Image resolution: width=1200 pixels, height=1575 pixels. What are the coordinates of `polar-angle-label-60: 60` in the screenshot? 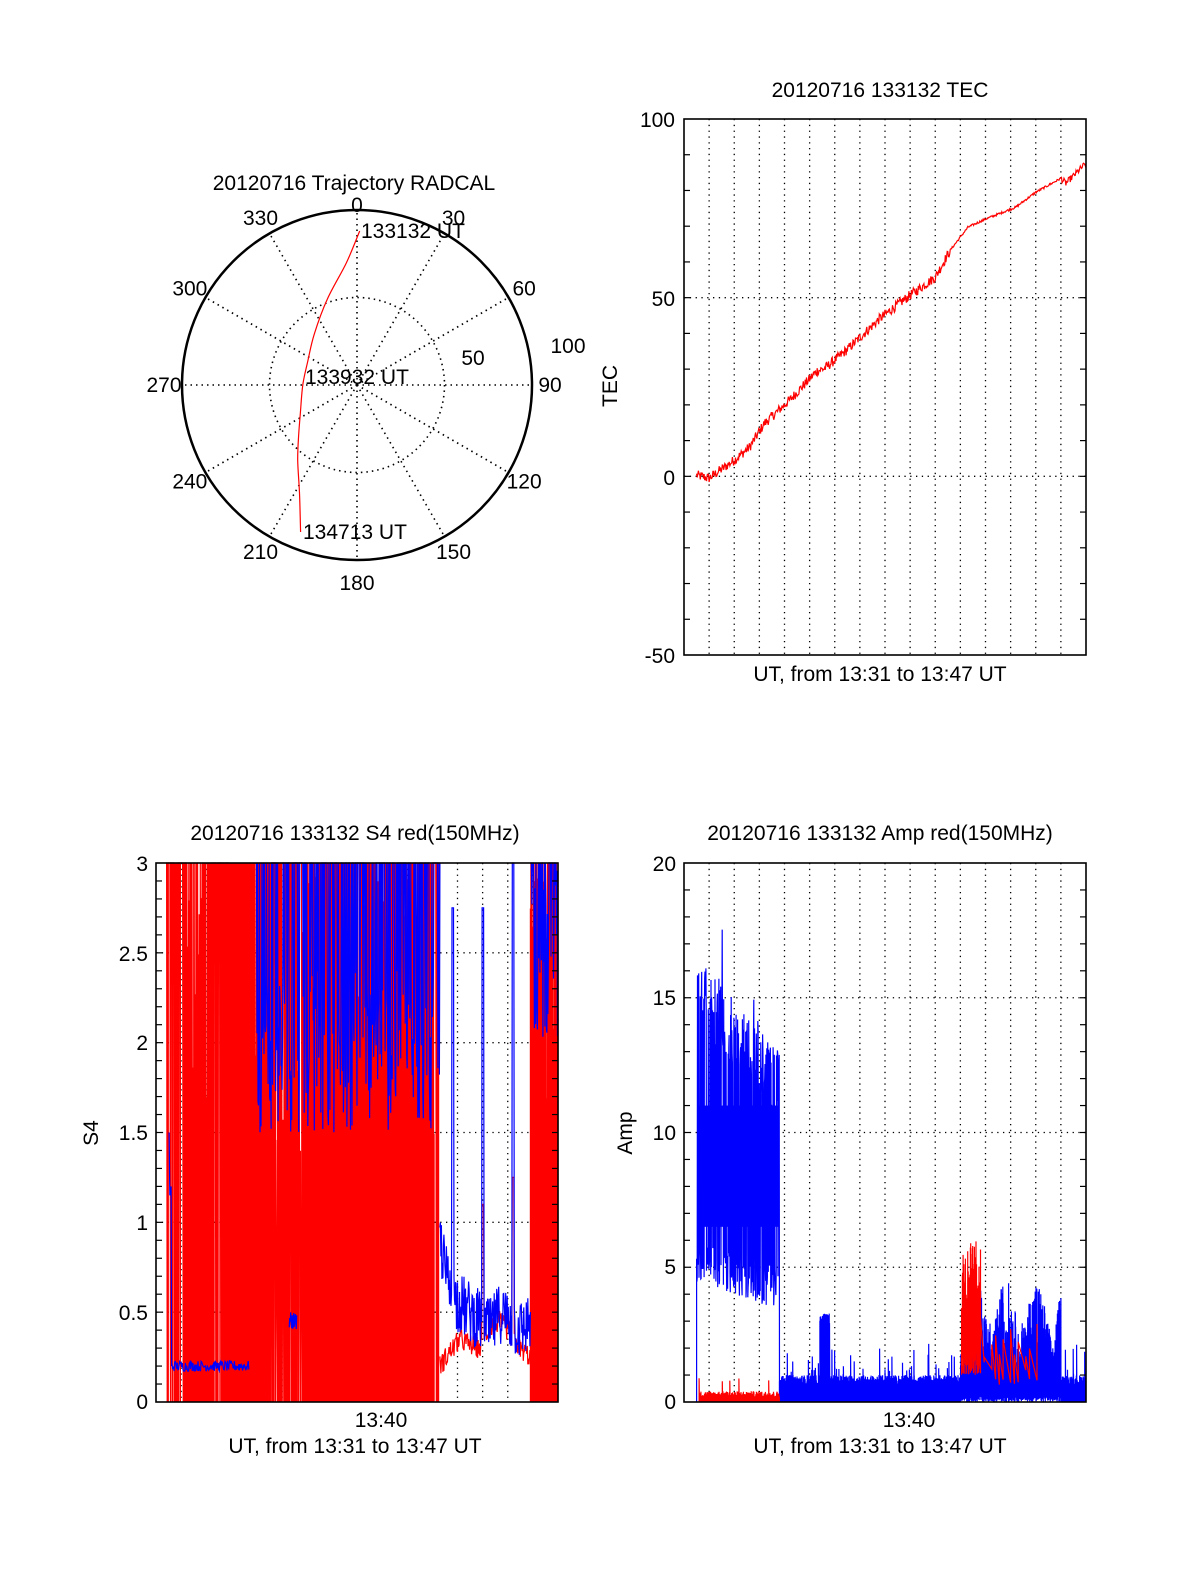 It's located at (523, 289).